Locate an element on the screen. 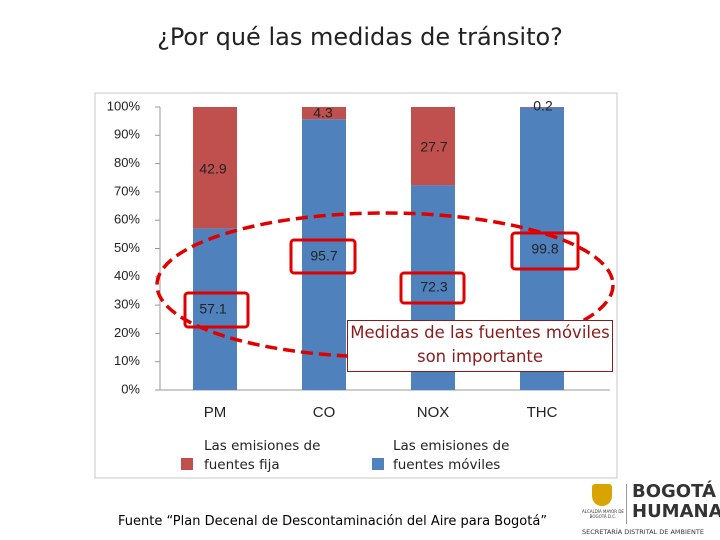 The width and height of the screenshot is (720, 540). y-tick-label: 90% is located at coordinates (127, 134).